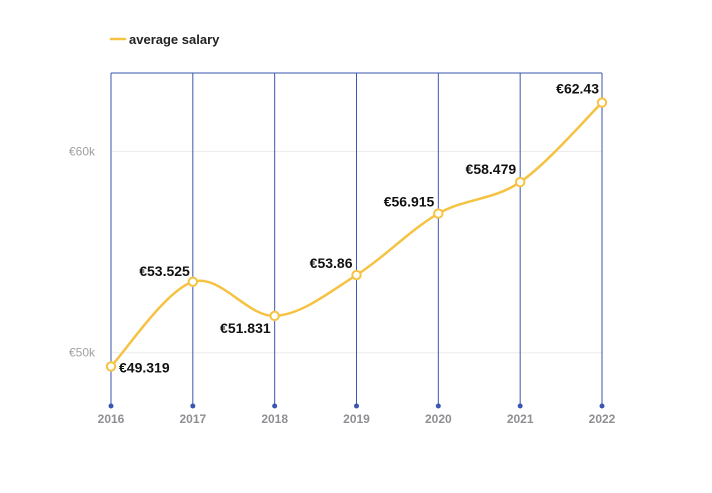 This screenshot has height=493, width=712. Describe the element at coordinates (438, 406) in the screenshot. I see `x-tick-dot-2020` at that location.